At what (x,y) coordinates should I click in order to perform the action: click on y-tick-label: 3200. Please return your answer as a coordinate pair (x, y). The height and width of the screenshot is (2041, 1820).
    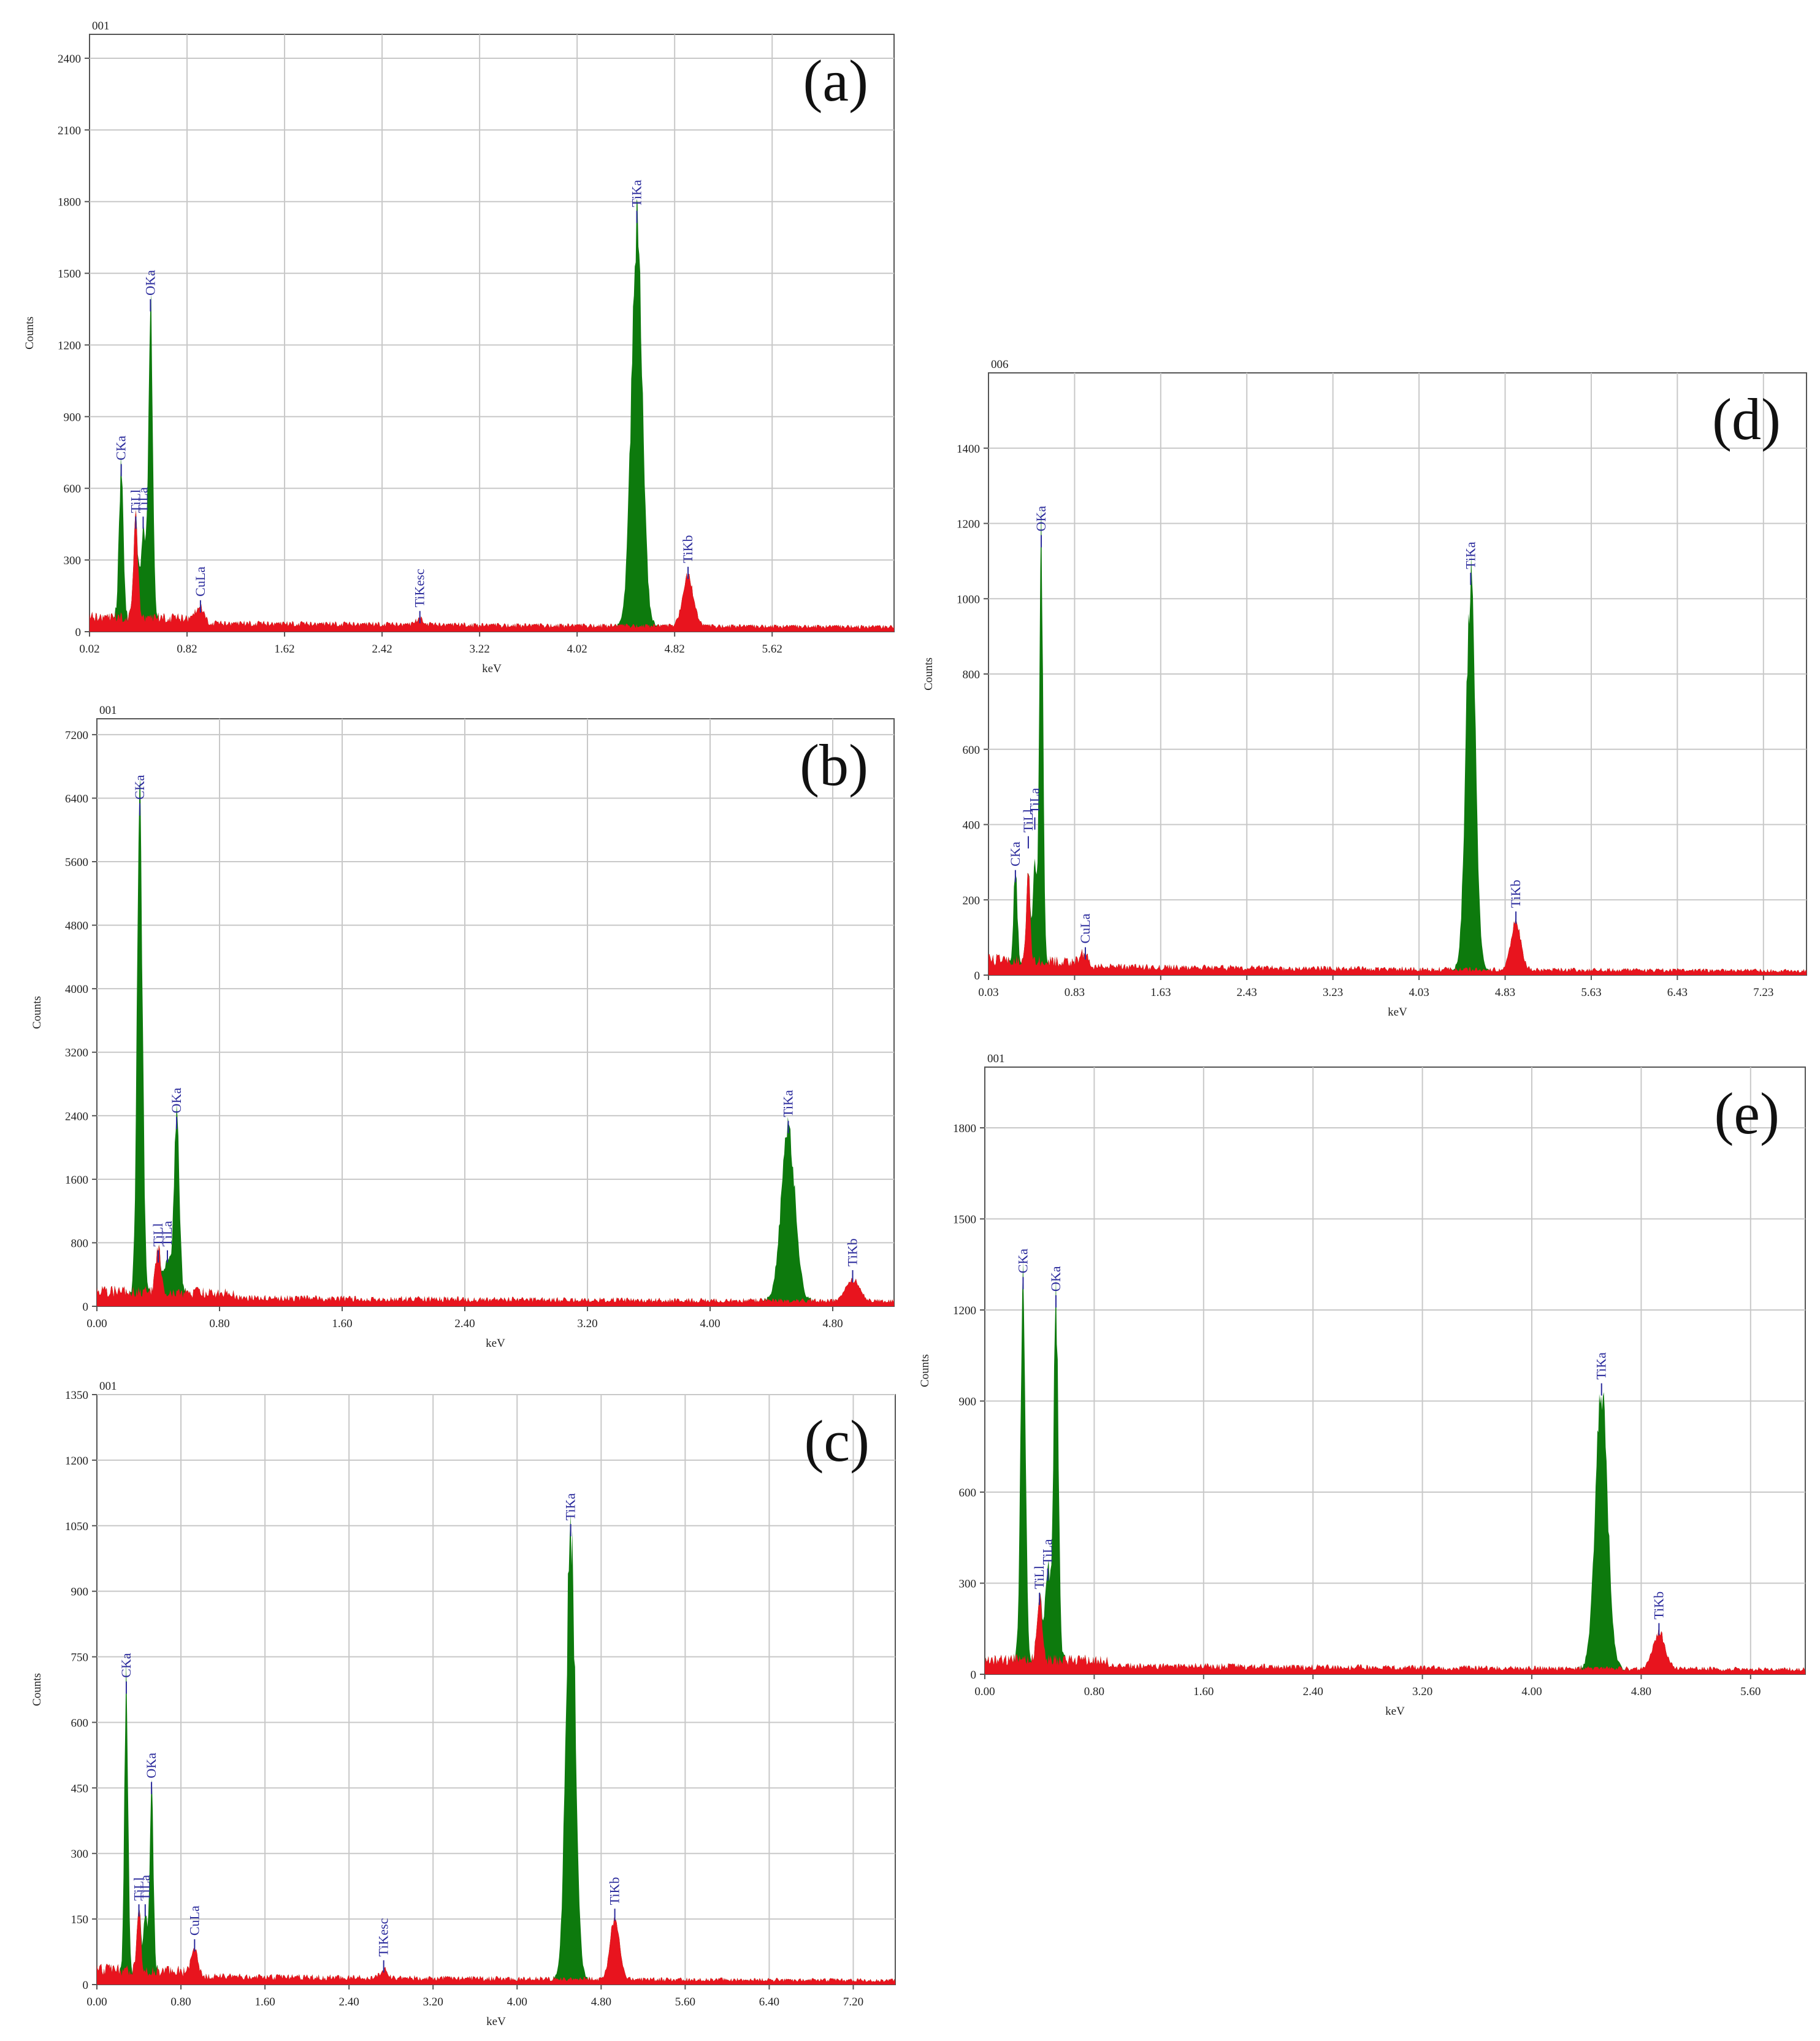
    Looking at the image, I should click on (76, 1053).